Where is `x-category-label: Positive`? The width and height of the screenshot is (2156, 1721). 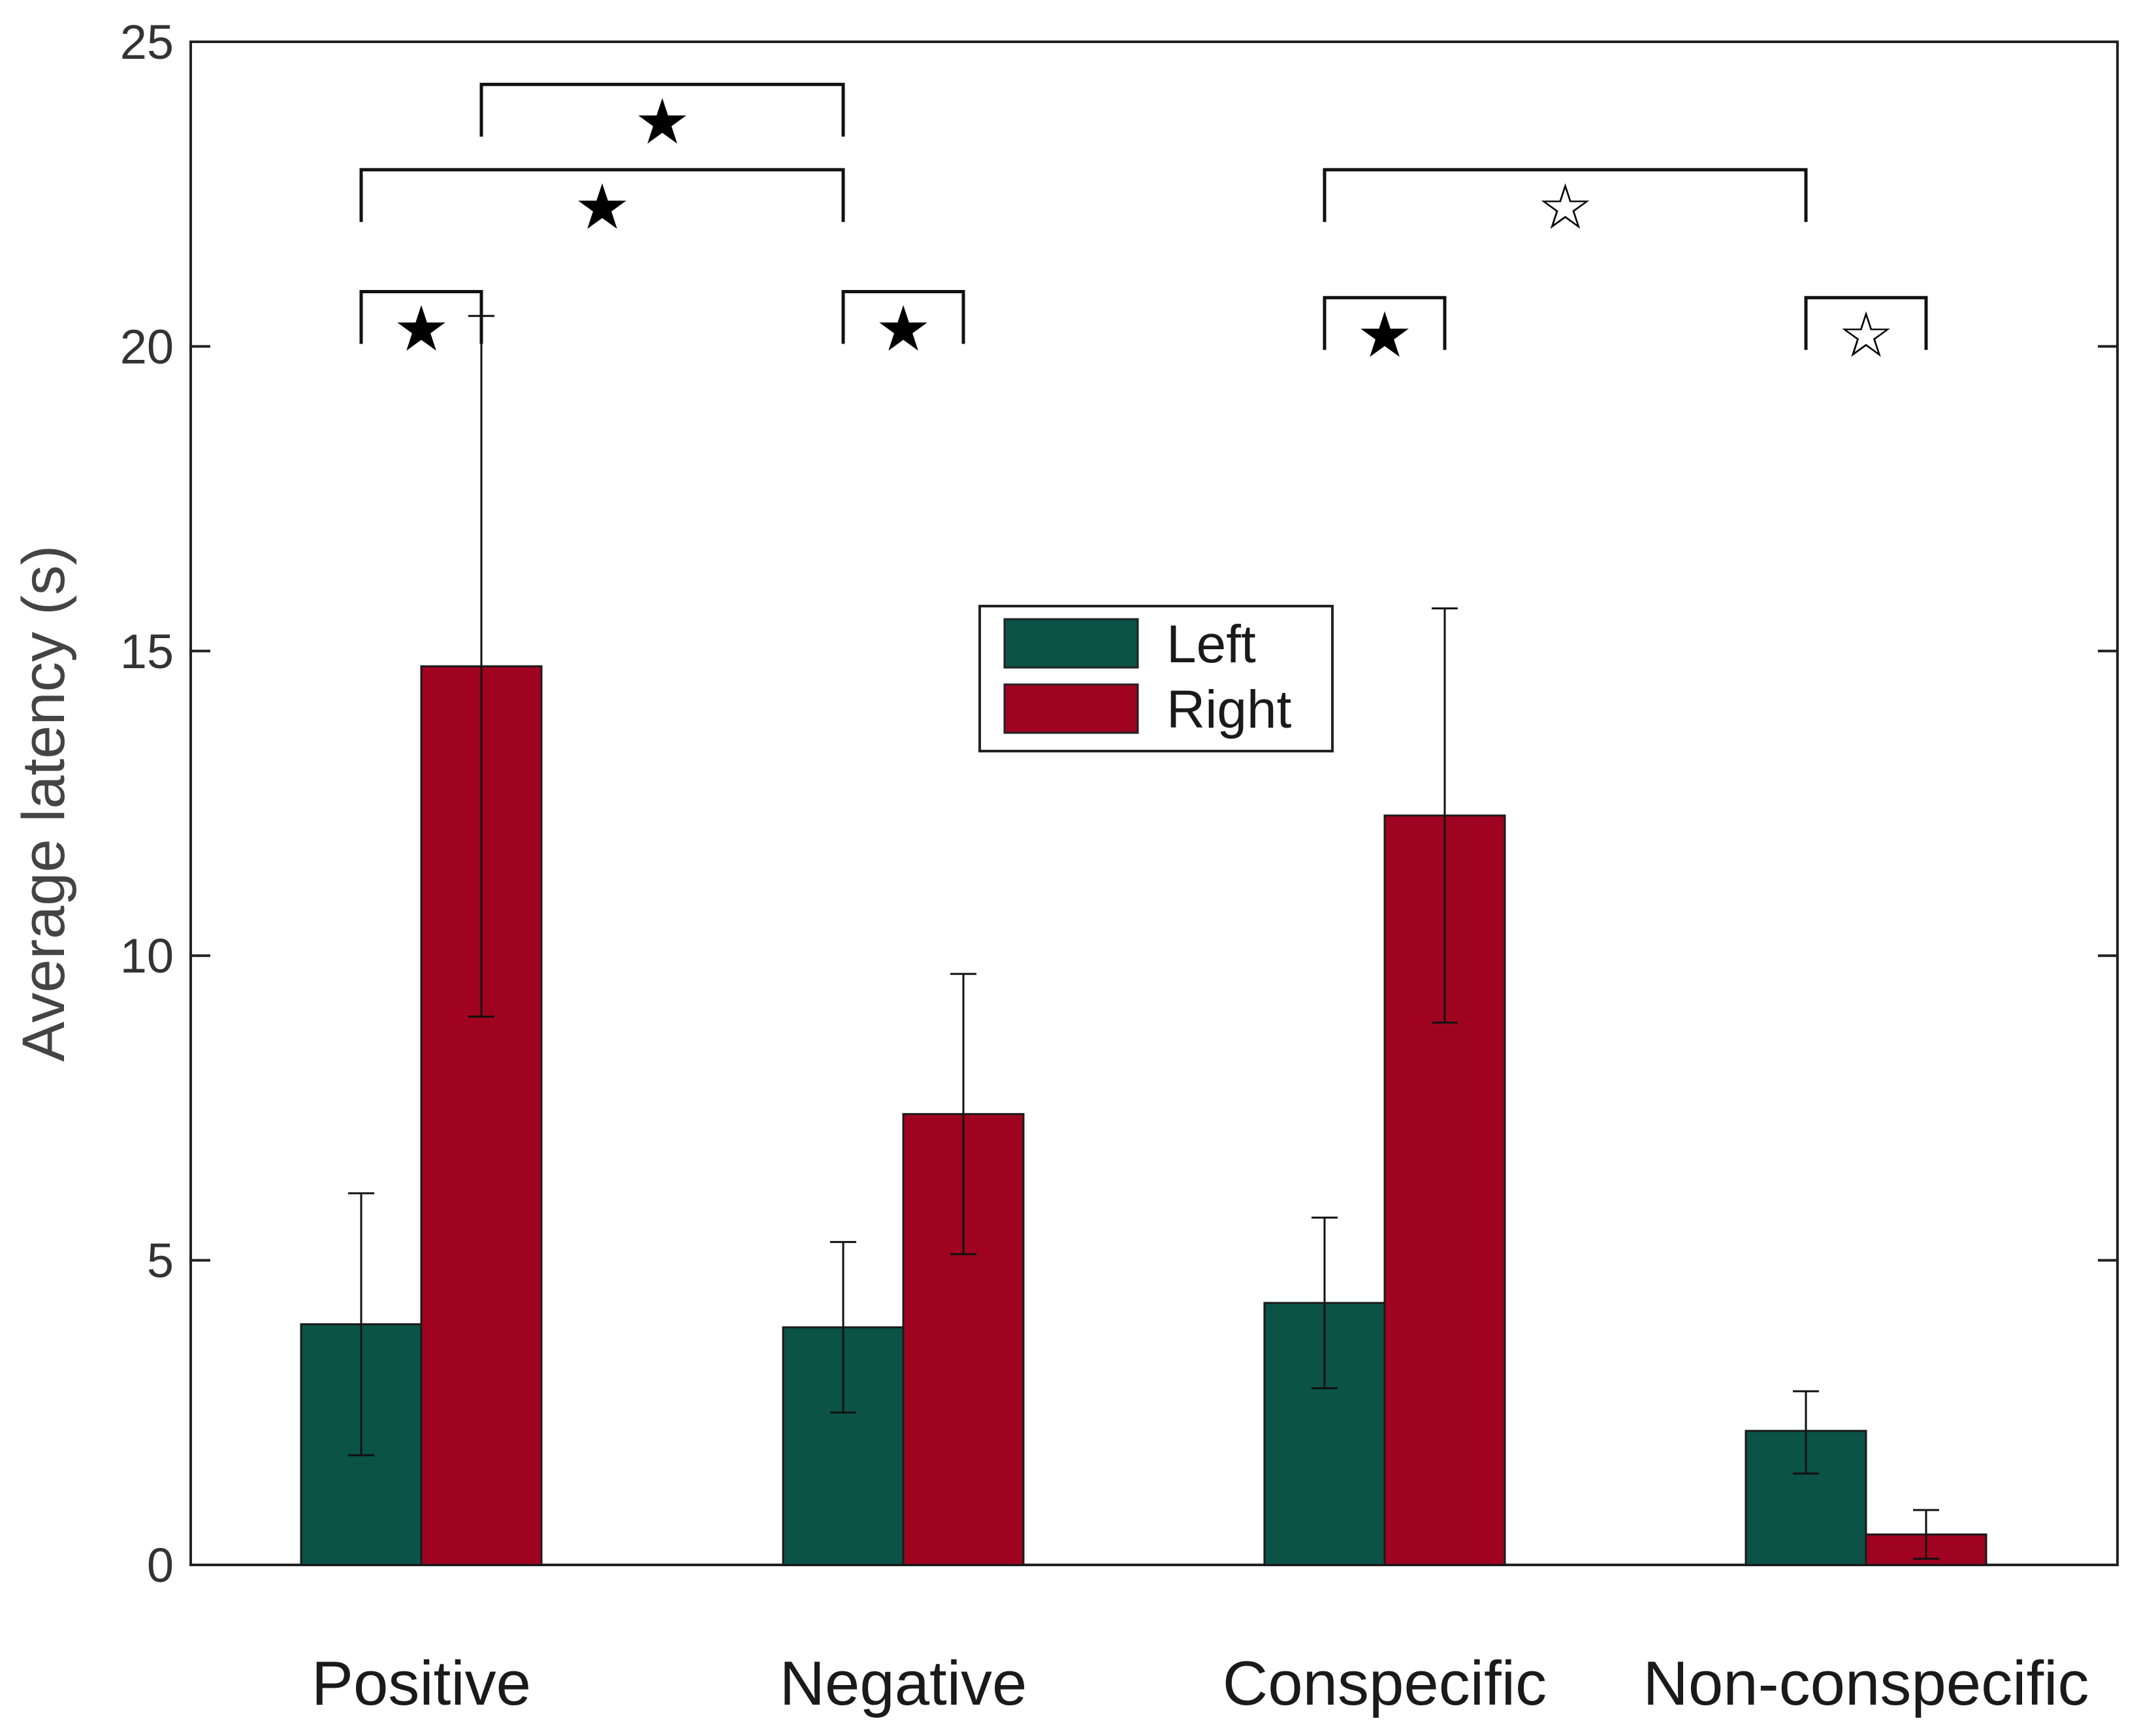
x-category-label: Positive is located at coordinates (422, 1683).